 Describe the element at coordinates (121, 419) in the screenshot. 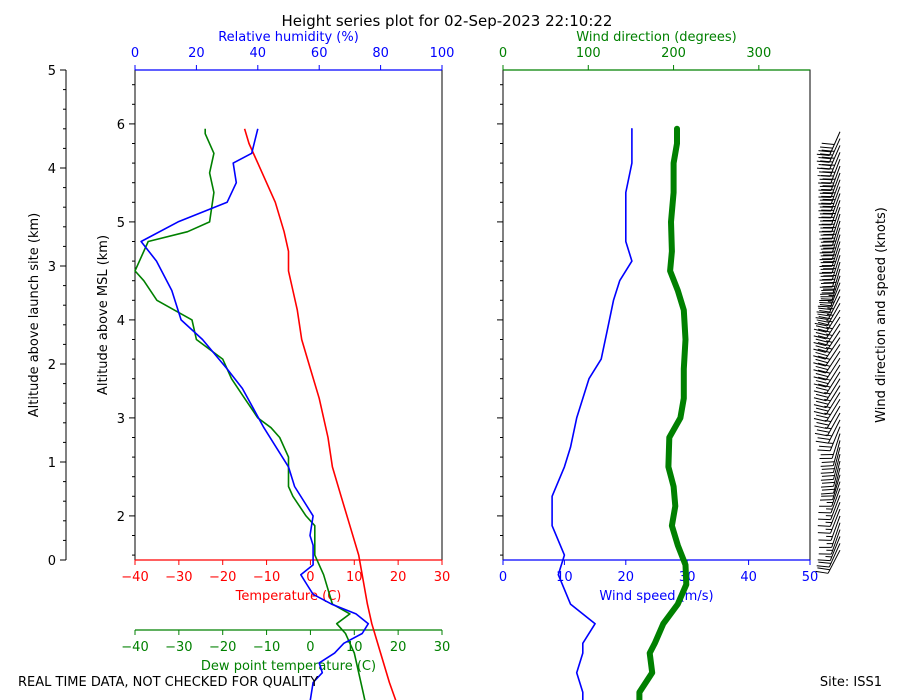

I see `msl-altitude-tick-label: 3` at that location.